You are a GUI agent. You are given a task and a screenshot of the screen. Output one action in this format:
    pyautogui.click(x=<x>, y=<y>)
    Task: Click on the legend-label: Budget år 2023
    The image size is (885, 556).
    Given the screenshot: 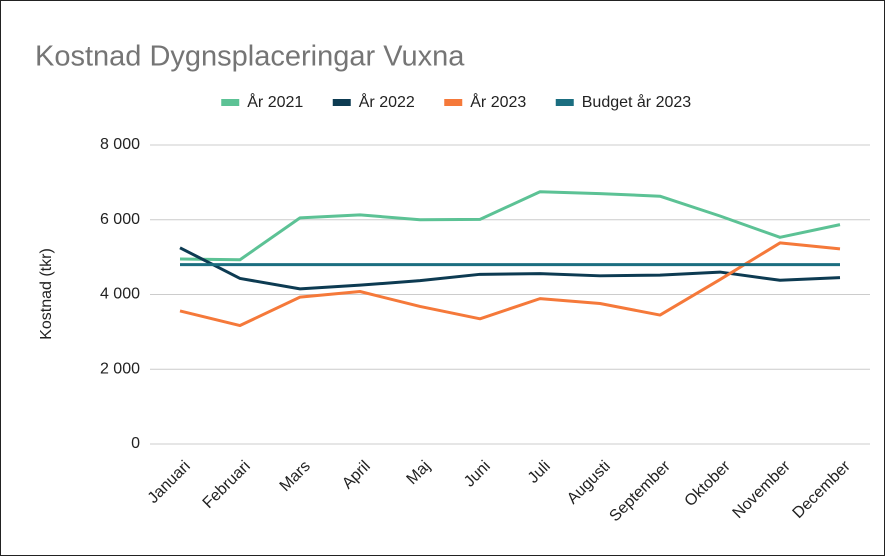 What is the action you would take?
    pyautogui.click(x=637, y=102)
    